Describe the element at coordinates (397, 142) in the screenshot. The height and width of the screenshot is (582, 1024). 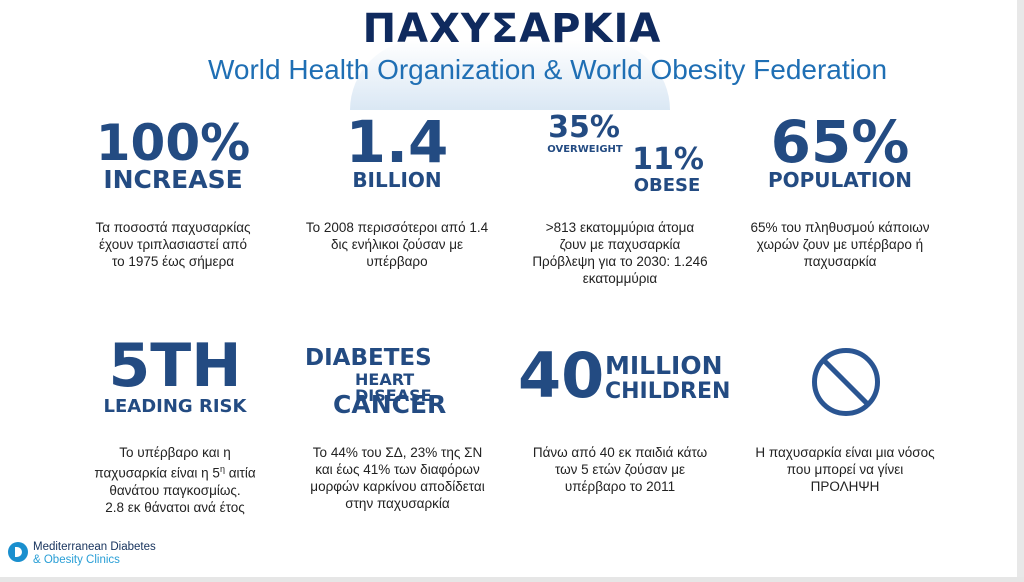
I see `stat-big-value: 1.4` at that location.